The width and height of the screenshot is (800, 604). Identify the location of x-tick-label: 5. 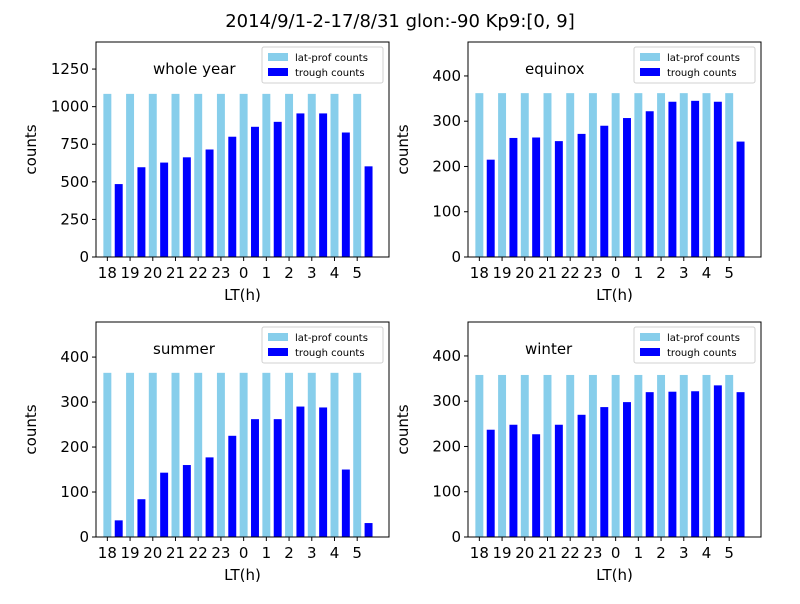
(357, 273).